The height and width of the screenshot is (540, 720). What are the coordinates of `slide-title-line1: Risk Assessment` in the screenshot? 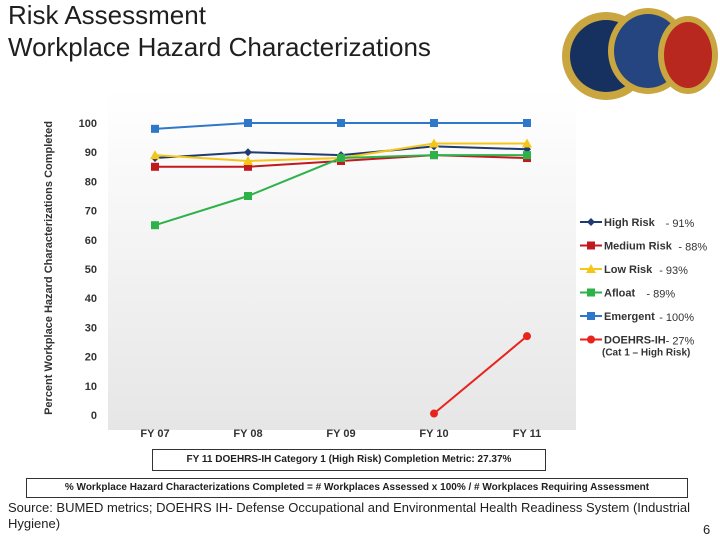 It's located at (107, 15).